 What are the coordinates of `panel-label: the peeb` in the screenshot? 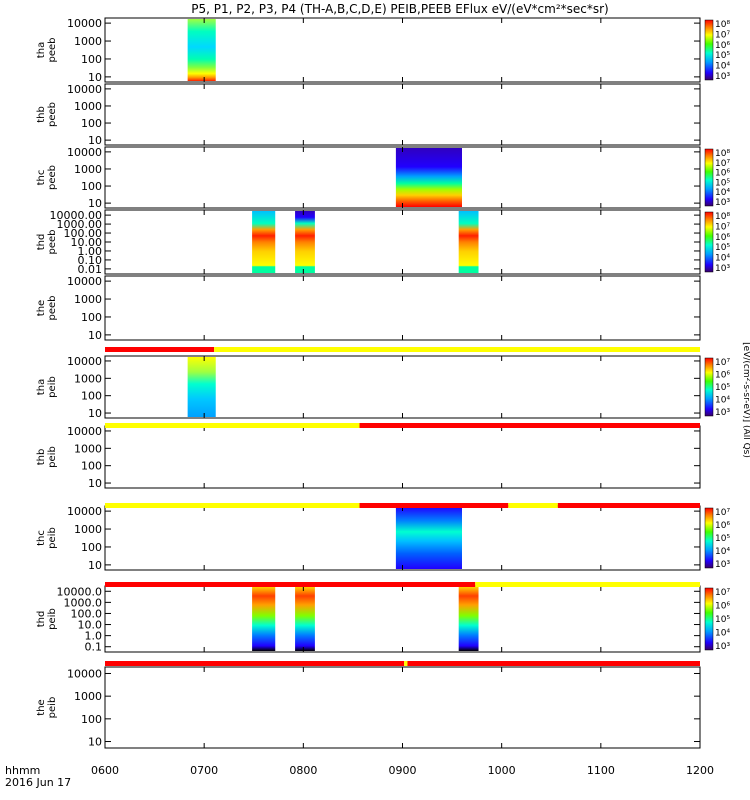 It's located at (47, 308).